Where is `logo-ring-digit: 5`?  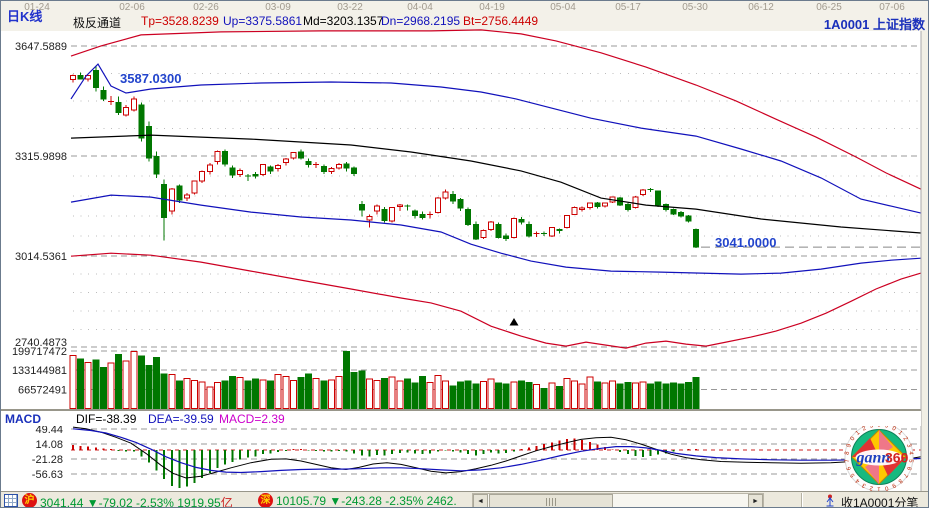 logo-ring-digit: 5 is located at coordinates (852, 474).